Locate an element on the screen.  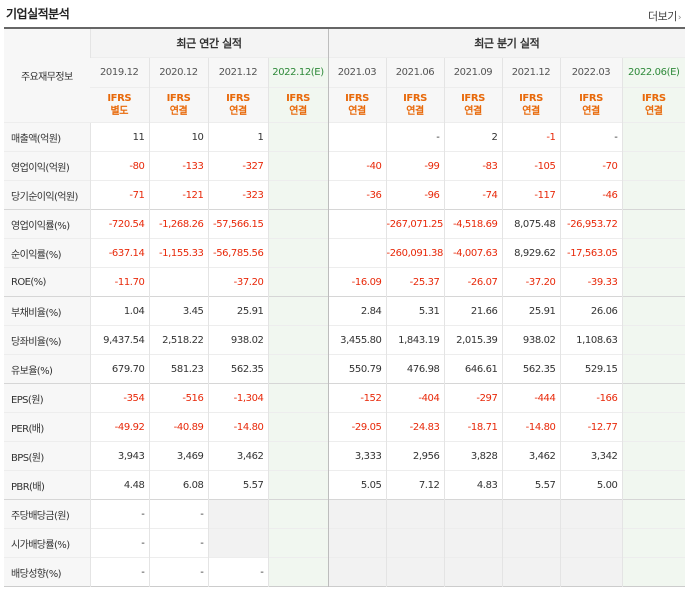
table-cell: -57,566.15 is located at coordinates (237, 224).